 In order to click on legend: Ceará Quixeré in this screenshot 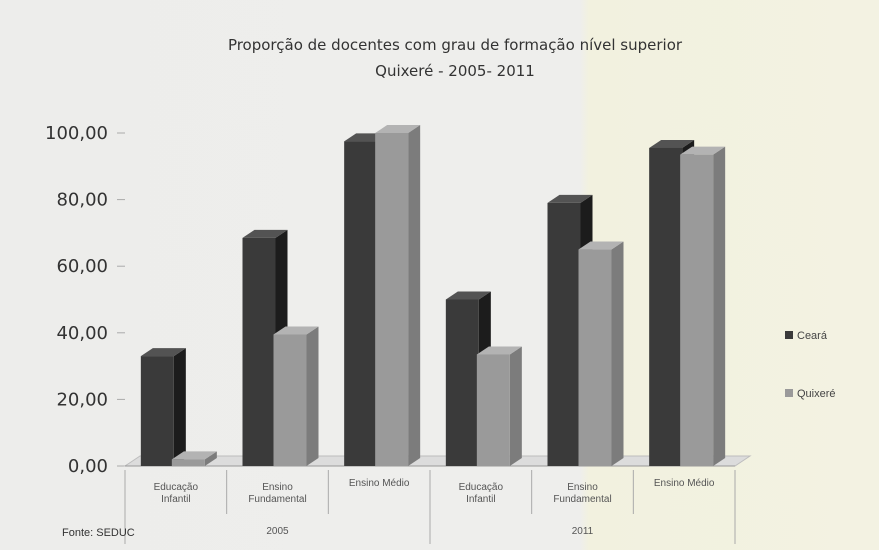, I will do `click(810, 365)`.